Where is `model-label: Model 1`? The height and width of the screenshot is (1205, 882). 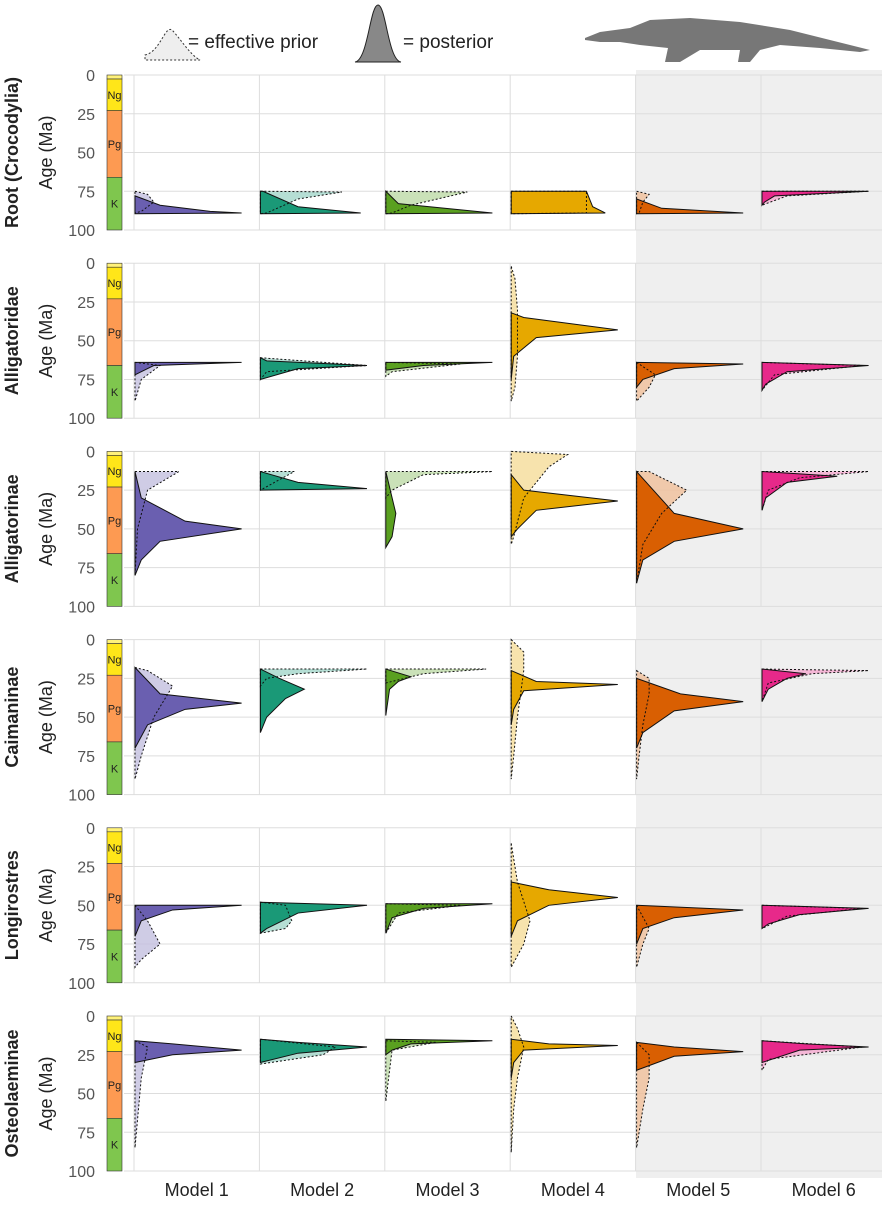 model-label: Model 1 is located at coordinates (197, 1190).